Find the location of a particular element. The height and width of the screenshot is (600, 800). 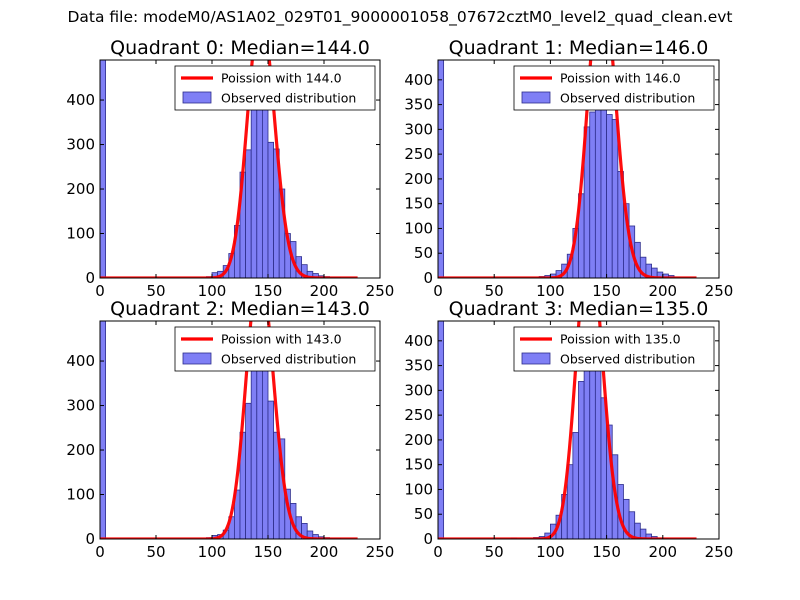

legend-label: Poission with 146.0 is located at coordinates (620, 78).